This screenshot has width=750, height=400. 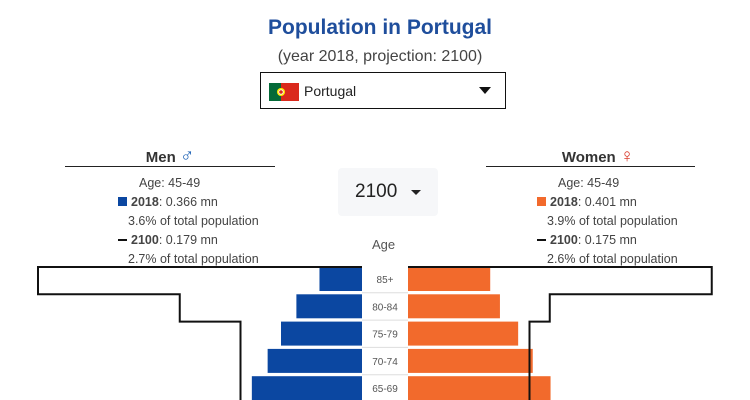 I want to click on portugal-flag-icon, so click(x=284, y=92).